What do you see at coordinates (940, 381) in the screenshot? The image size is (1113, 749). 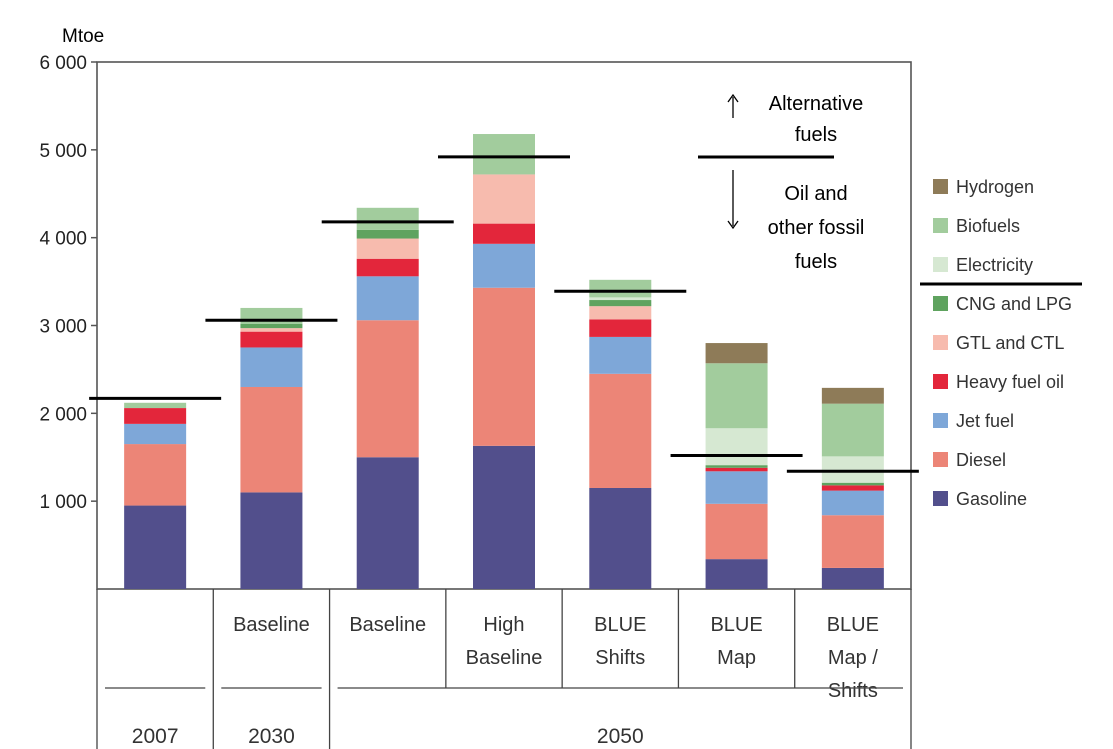 I see `legend-swatch-heavy-fuel-oil` at bounding box center [940, 381].